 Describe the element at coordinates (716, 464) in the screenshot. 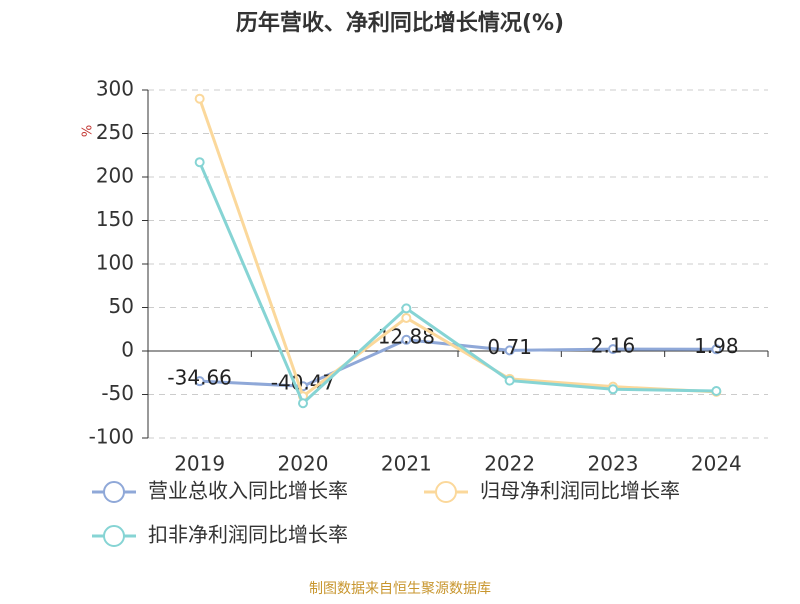

I see `x-tick-label: 2024` at that location.